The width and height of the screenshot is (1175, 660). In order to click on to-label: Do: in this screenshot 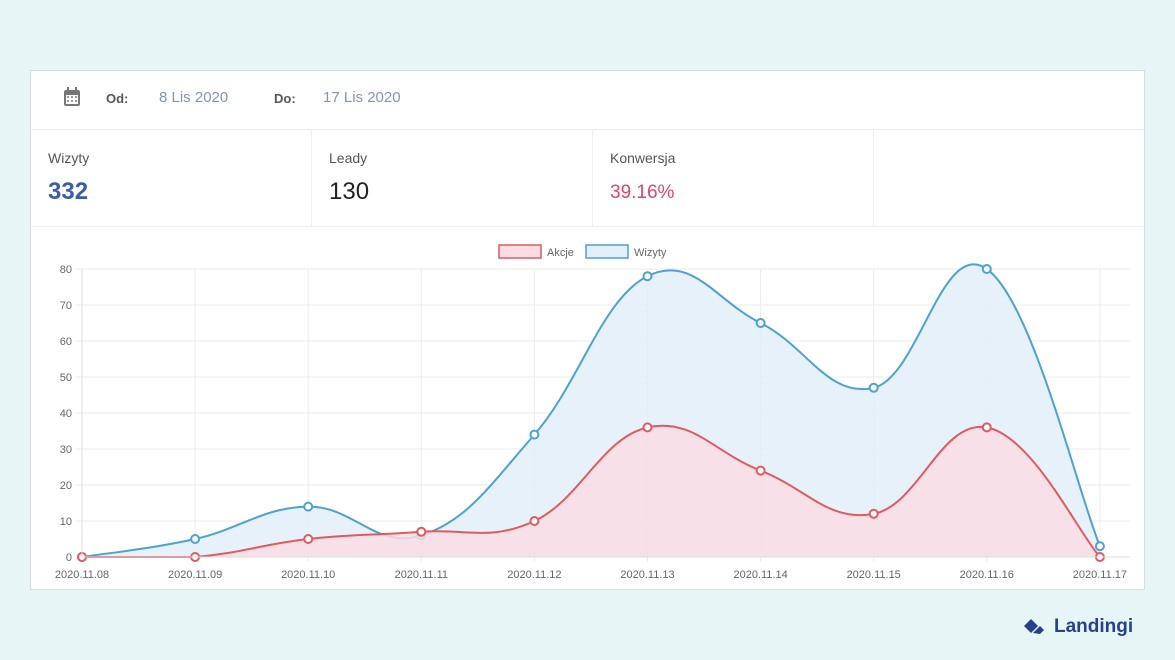, I will do `click(285, 98)`.